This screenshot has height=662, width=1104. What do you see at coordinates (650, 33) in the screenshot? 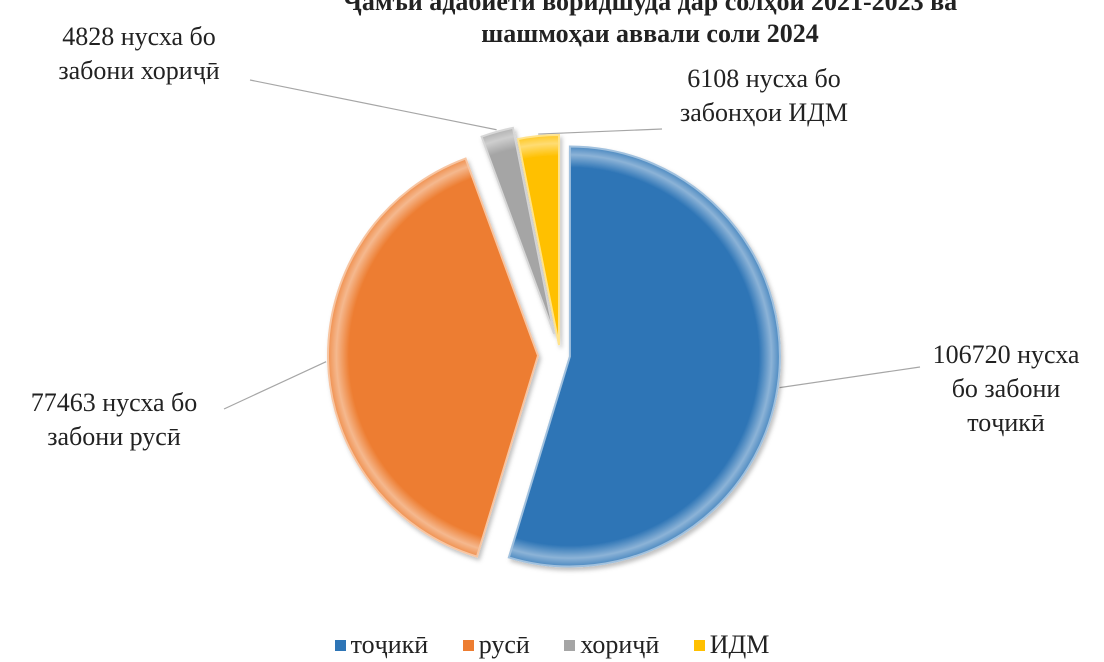
I see `chart-title-line-2: шашмоҳаи аввали соли 2024` at bounding box center [650, 33].